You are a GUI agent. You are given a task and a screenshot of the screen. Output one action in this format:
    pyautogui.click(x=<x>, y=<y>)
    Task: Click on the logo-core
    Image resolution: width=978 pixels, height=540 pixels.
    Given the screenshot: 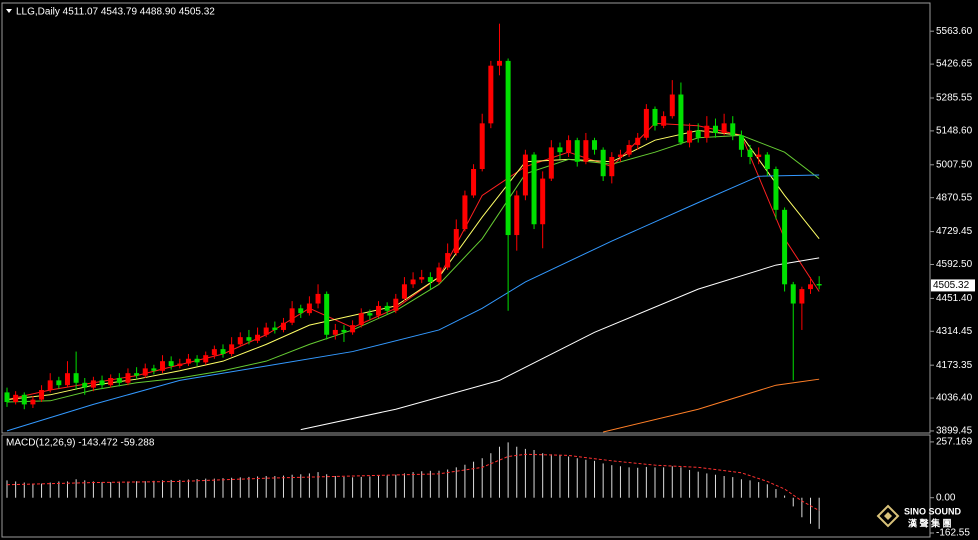 What is the action you would take?
    pyautogui.click(x=888, y=516)
    